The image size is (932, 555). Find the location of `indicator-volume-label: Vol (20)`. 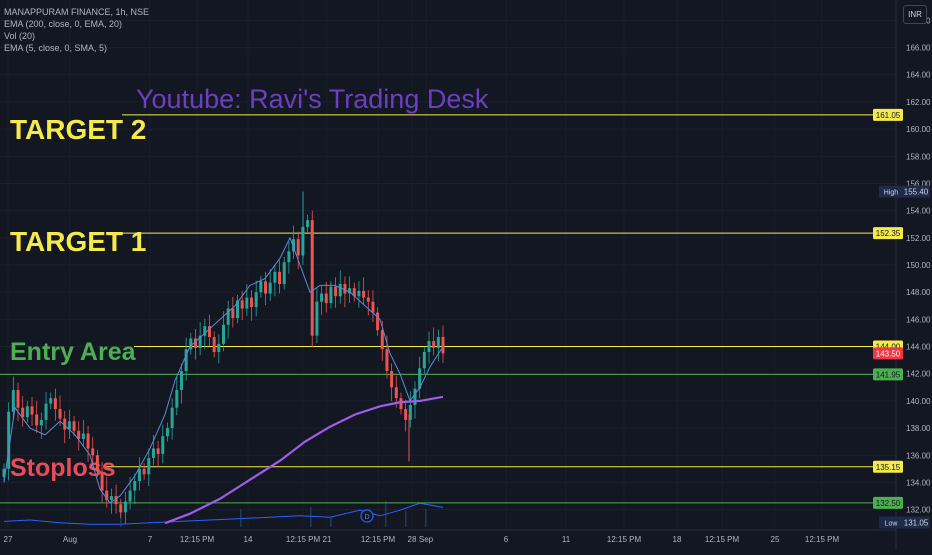

indicator-volume-label: Vol (20) is located at coordinates (20, 36).